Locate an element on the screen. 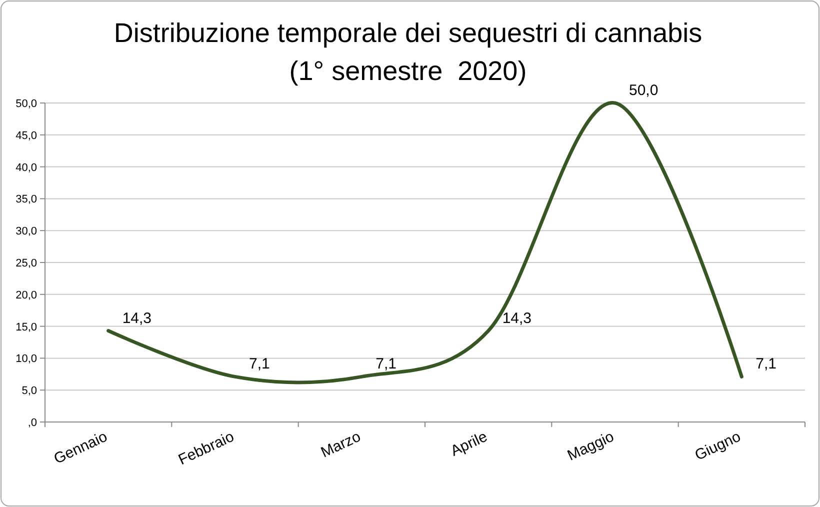 The height and width of the screenshot is (507, 820). y-tick-label: 15,0 is located at coordinates (26, 327).